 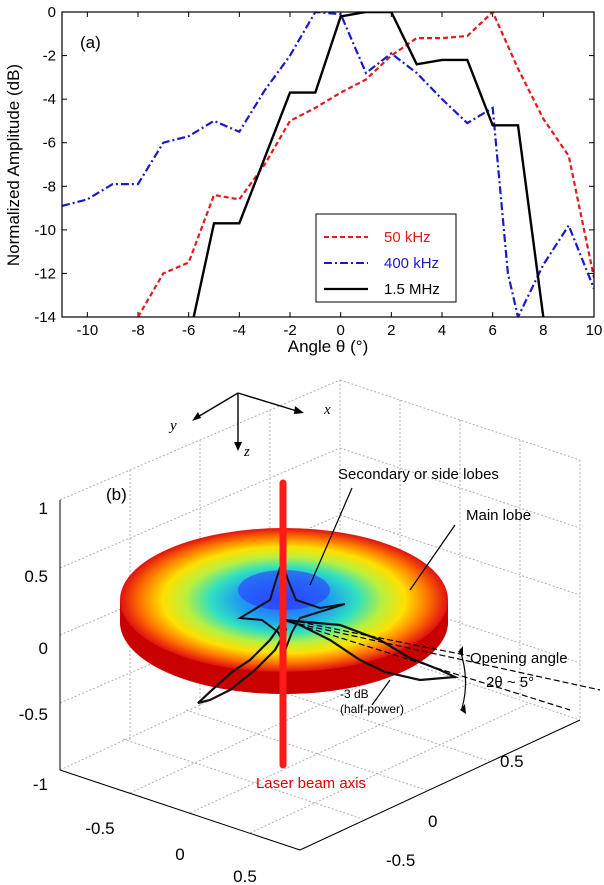 What do you see at coordinates (45, 317) in the screenshot?
I see `y-tick-label: -14` at bounding box center [45, 317].